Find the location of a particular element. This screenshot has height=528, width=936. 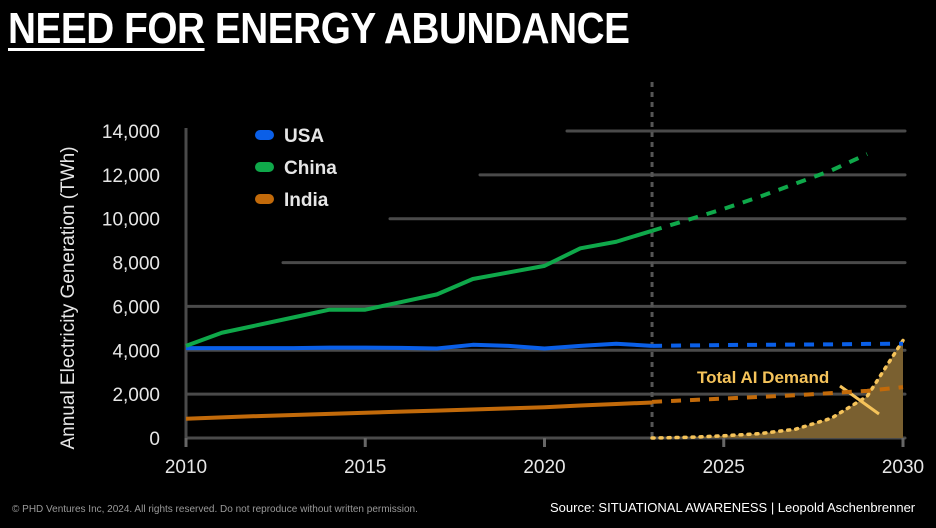

y-axis-label: Annual Electricity Generation (TWh) is located at coordinates (68, 297).